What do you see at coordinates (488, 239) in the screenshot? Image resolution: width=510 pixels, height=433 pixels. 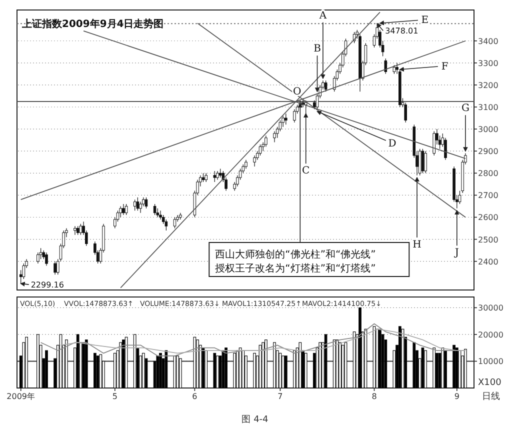 I see `y-tick-label: 2500` at bounding box center [488, 239].